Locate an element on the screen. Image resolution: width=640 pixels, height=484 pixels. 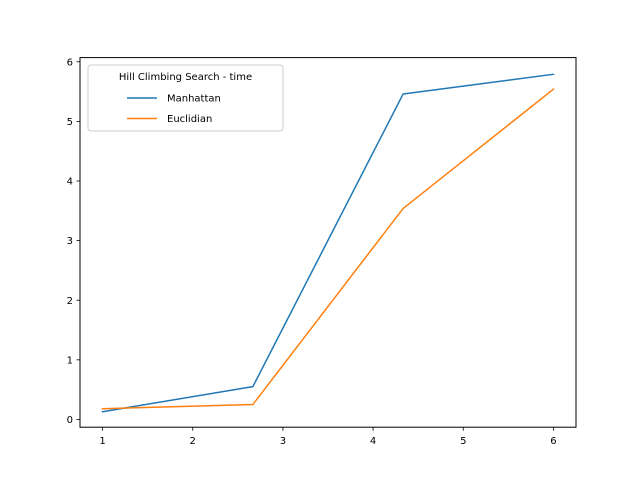
y-tick-label-2: 2 is located at coordinates (70, 301).